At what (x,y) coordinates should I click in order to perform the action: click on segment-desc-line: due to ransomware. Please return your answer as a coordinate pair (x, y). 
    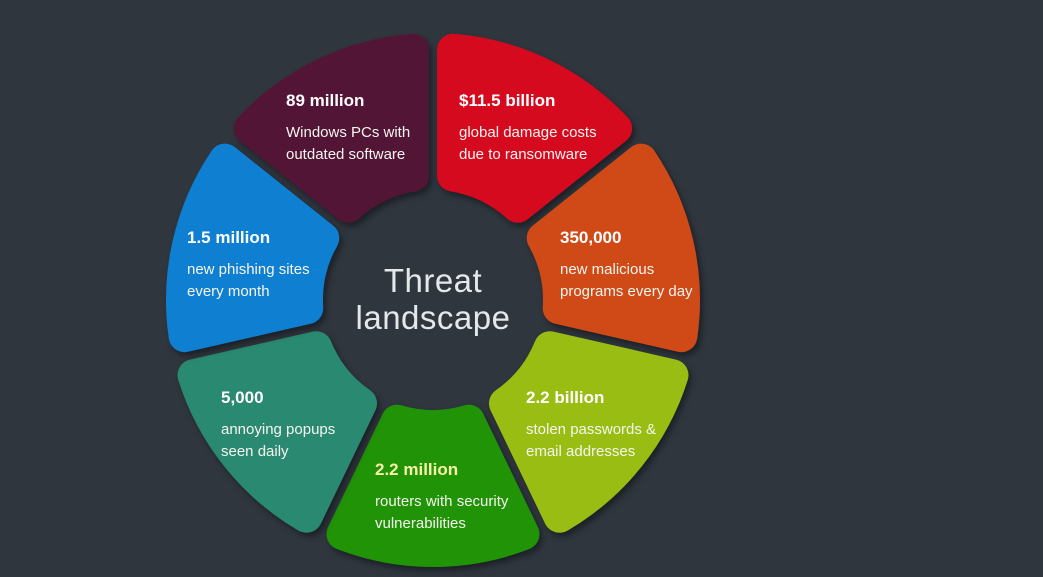
    Looking at the image, I should click on (523, 154).